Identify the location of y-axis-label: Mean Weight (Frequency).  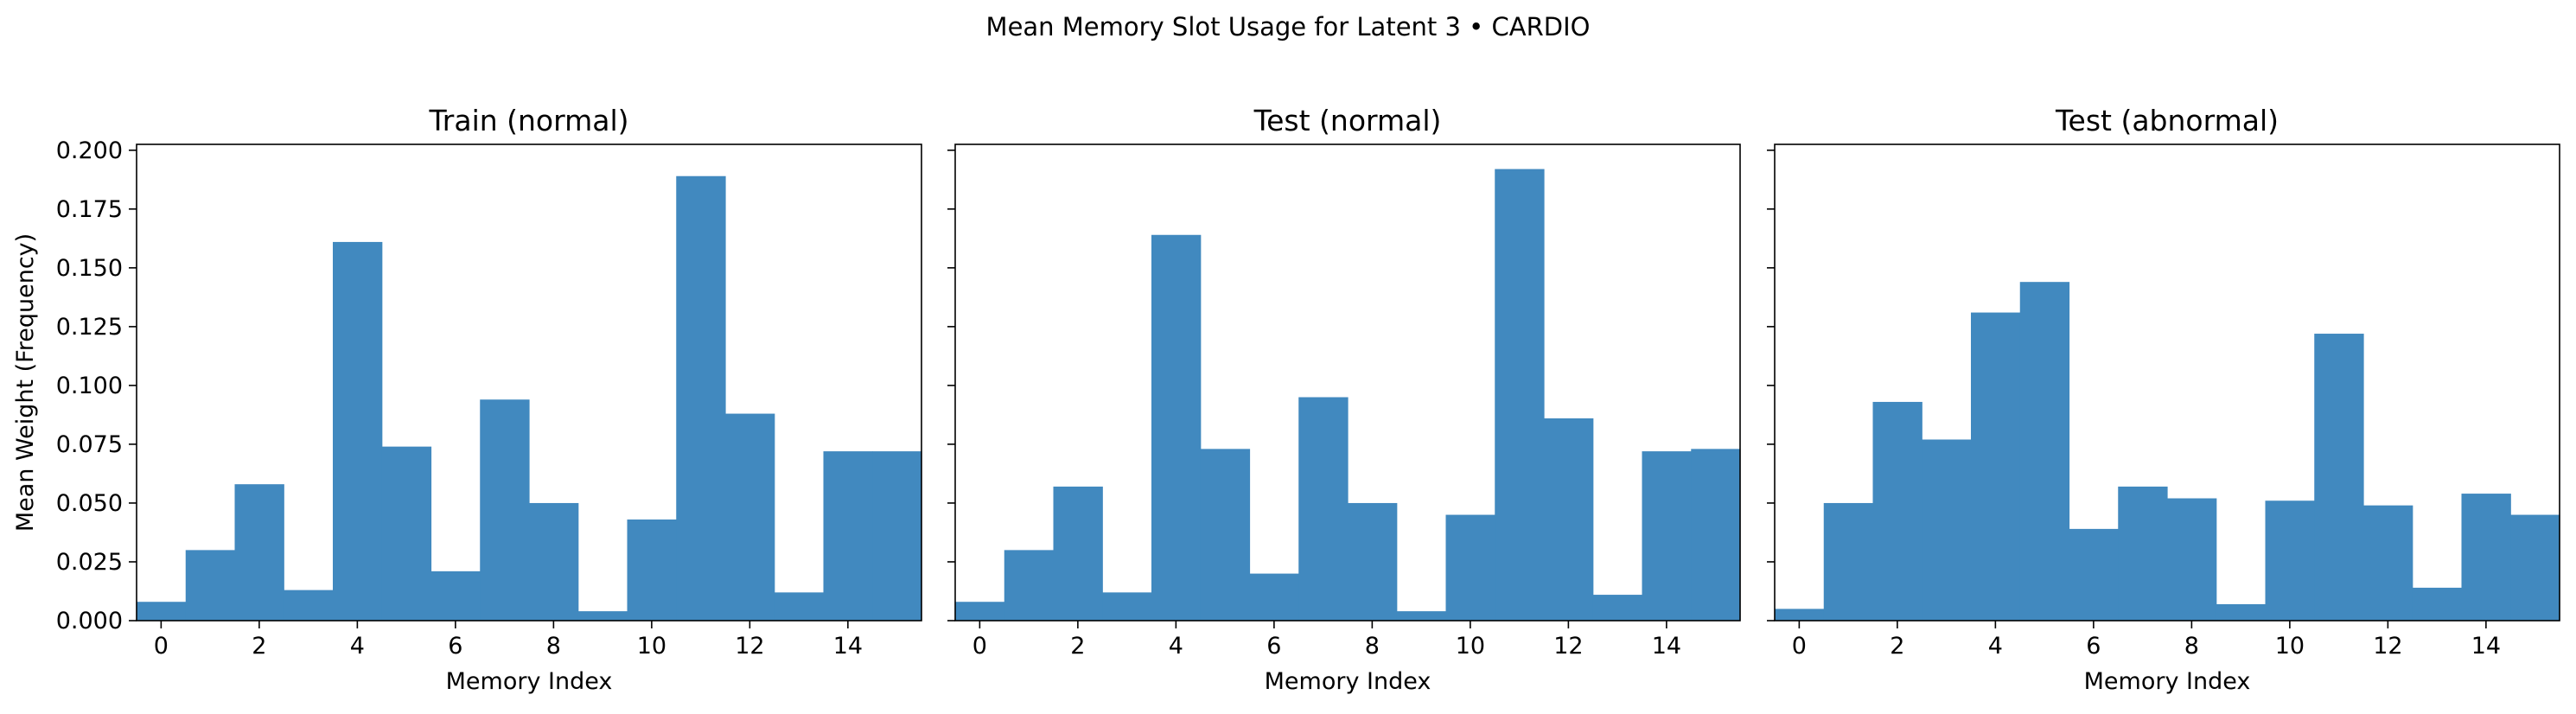
(25, 383).